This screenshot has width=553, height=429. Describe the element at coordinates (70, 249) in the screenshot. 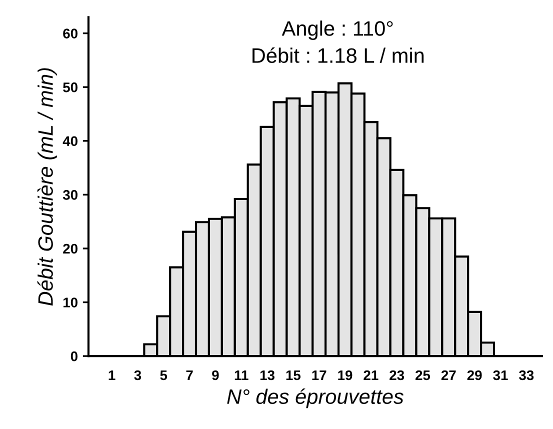

I see `y-tick-label: 20` at that location.